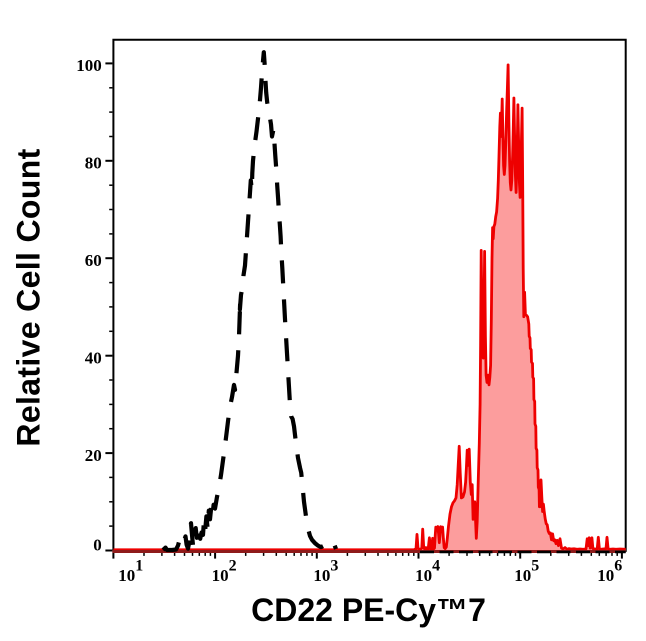  What do you see at coordinates (97, 544) in the screenshot?
I see `svg-text: 0` at bounding box center [97, 544].